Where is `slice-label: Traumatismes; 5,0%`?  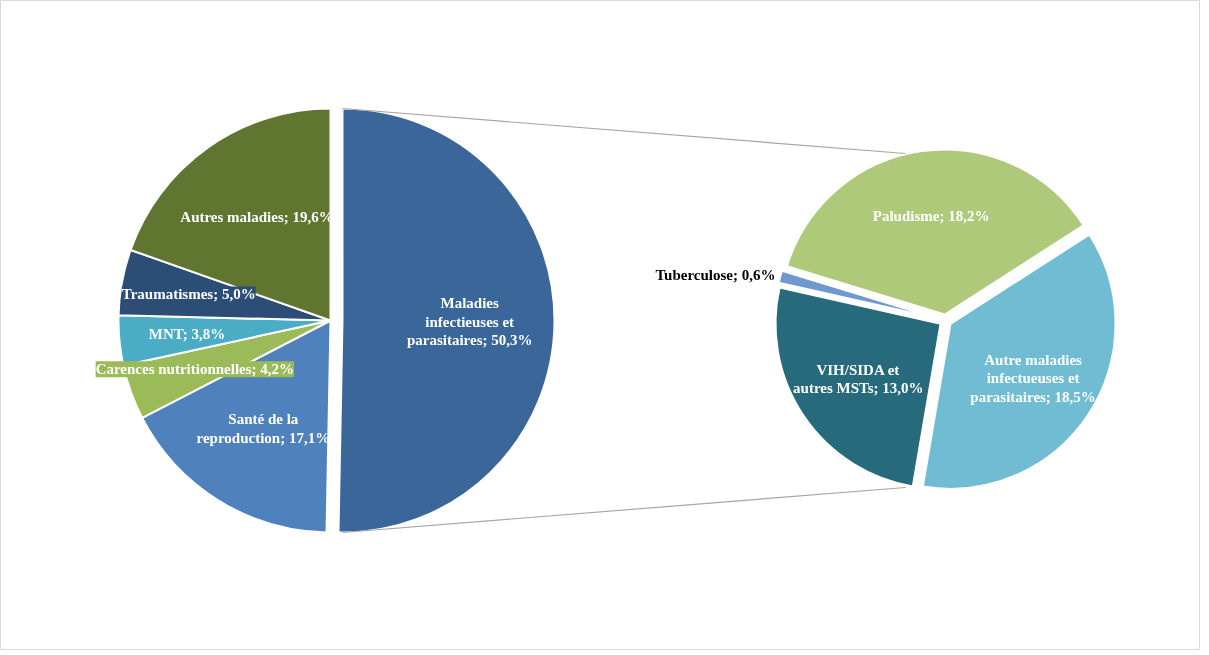 slice-label: Traumatismes; 5,0% is located at coordinates (188, 294).